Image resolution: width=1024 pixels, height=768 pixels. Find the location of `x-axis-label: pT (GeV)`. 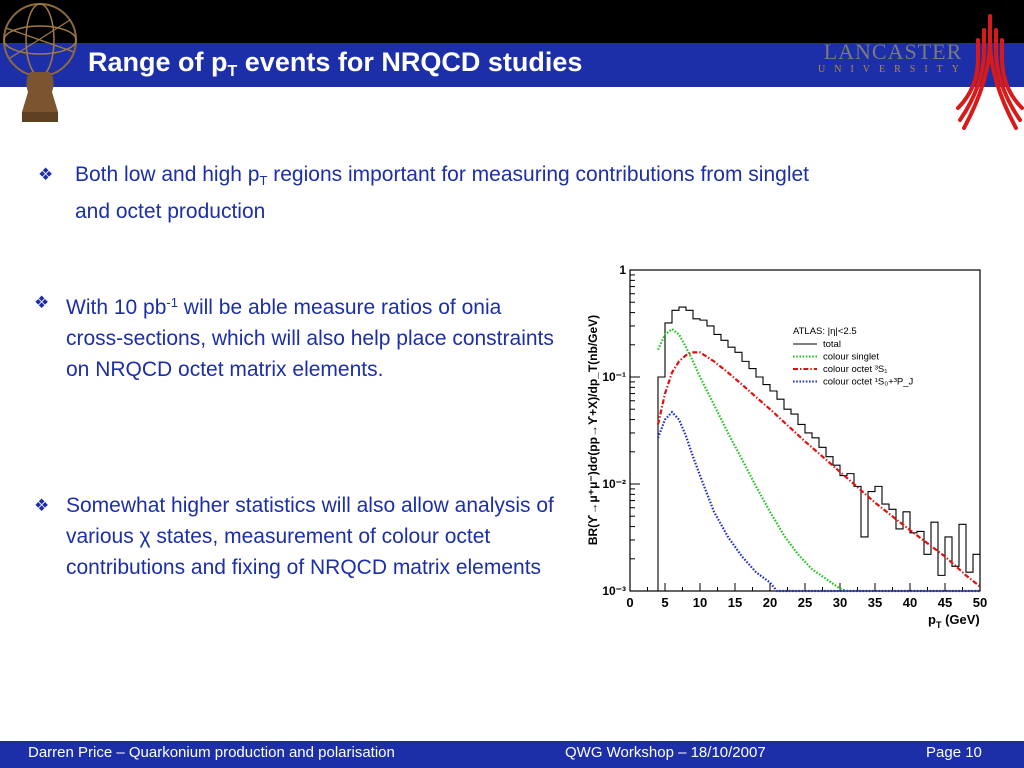

x-axis-label: pT (GeV) is located at coordinates (954, 621).